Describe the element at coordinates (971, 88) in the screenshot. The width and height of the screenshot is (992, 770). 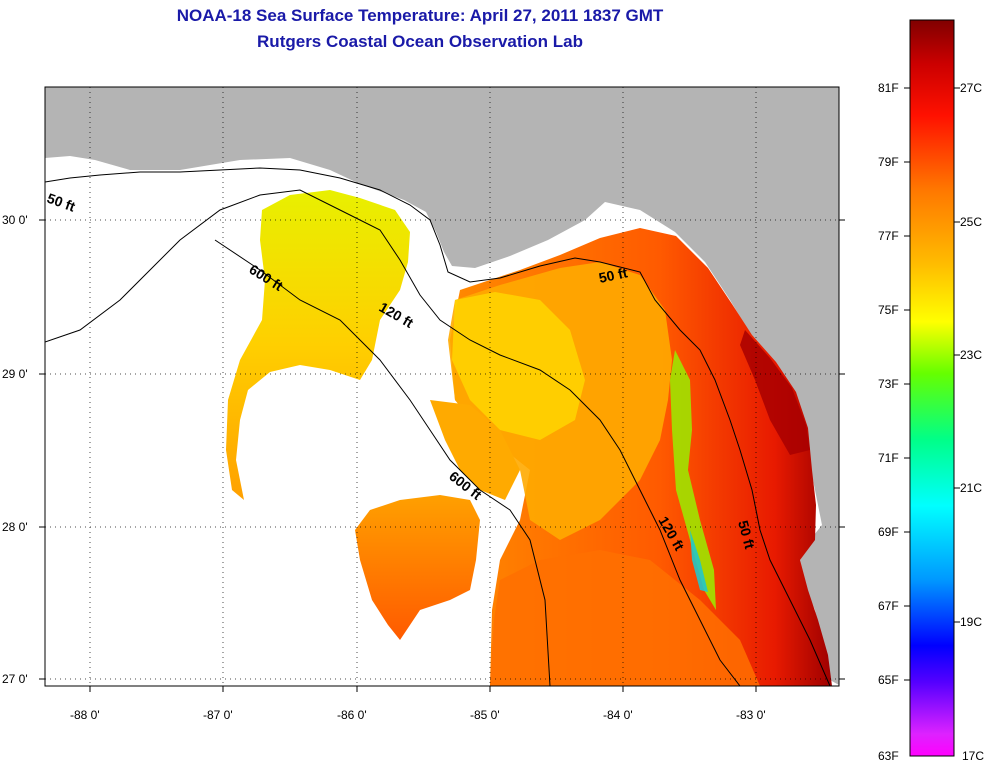
I see `colorbar-c-label: 27C` at that location.